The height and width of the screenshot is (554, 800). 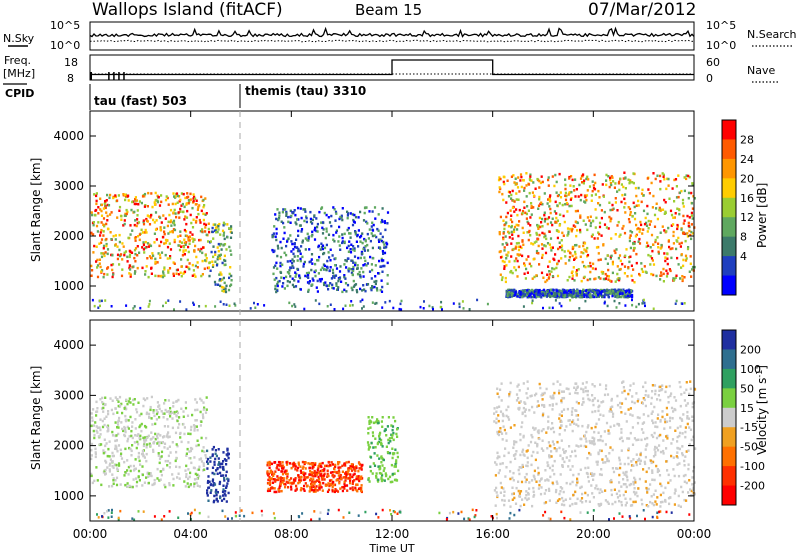 I want to click on colorbar-frame, so click(x=729, y=207).